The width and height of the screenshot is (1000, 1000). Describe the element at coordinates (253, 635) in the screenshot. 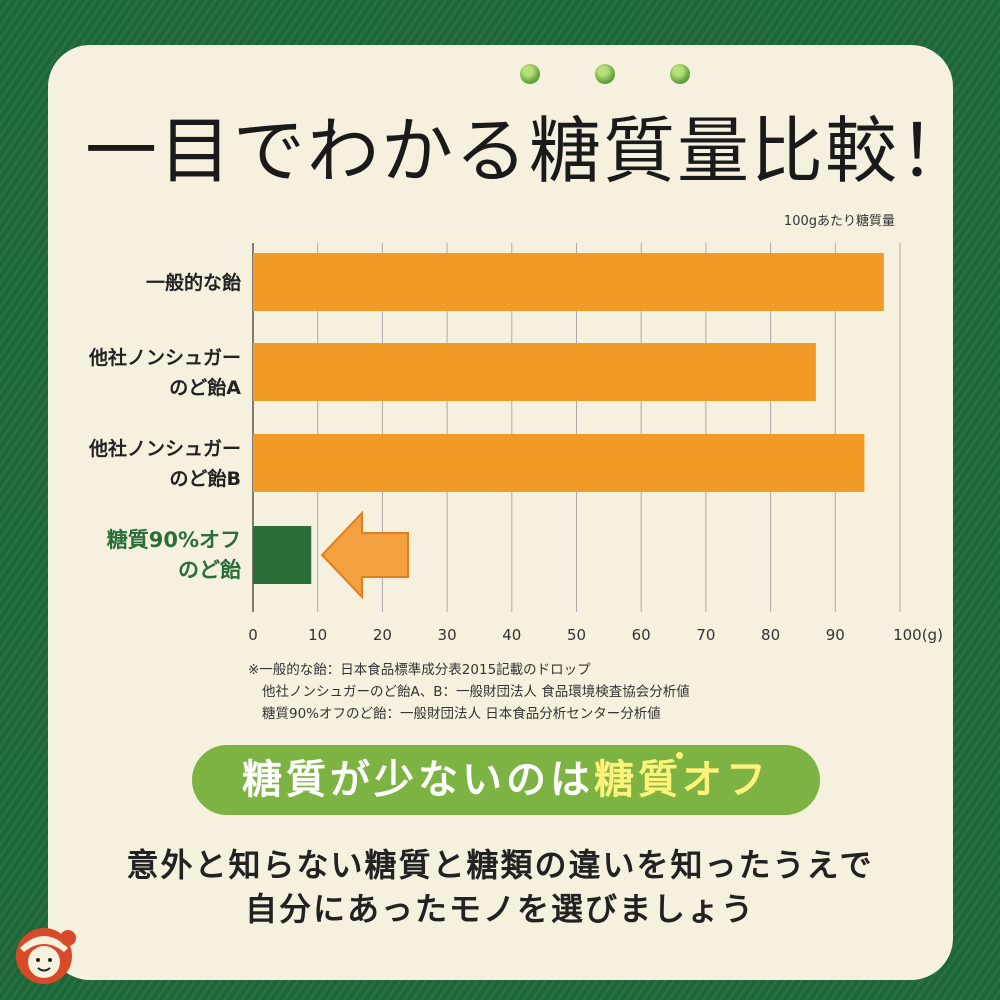

I see `x-tick-label: 0` at that location.